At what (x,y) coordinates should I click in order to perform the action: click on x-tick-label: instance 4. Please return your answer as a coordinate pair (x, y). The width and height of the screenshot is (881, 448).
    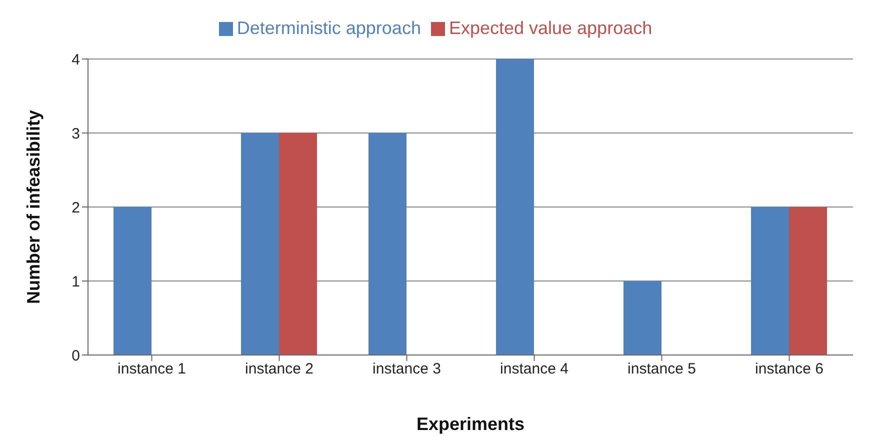
    Looking at the image, I should click on (534, 369).